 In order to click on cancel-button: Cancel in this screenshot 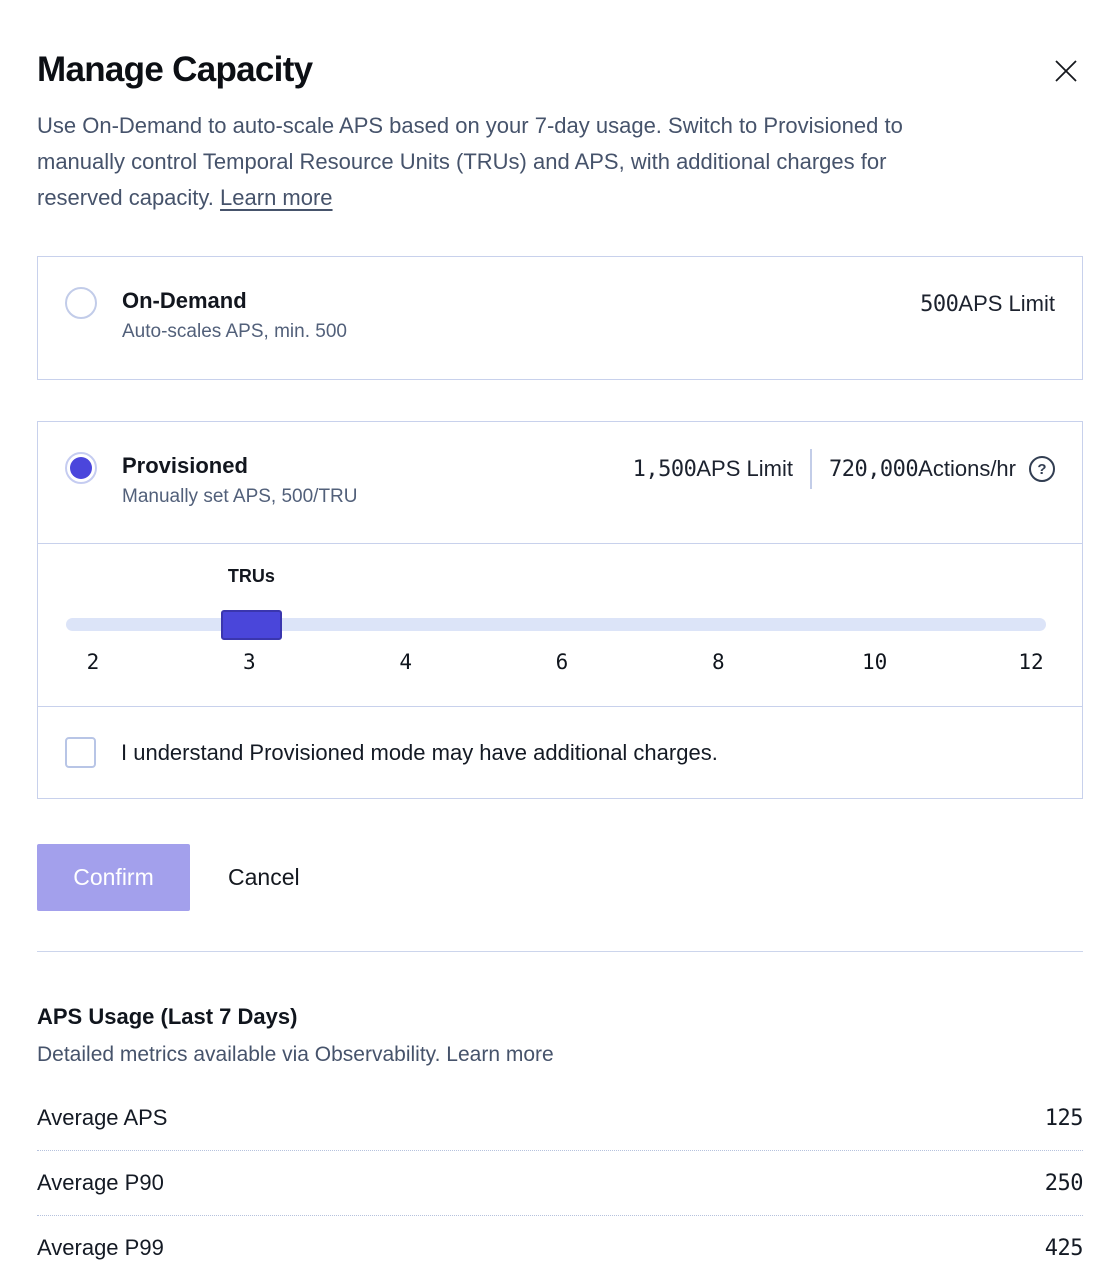, I will do `click(264, 877)`.